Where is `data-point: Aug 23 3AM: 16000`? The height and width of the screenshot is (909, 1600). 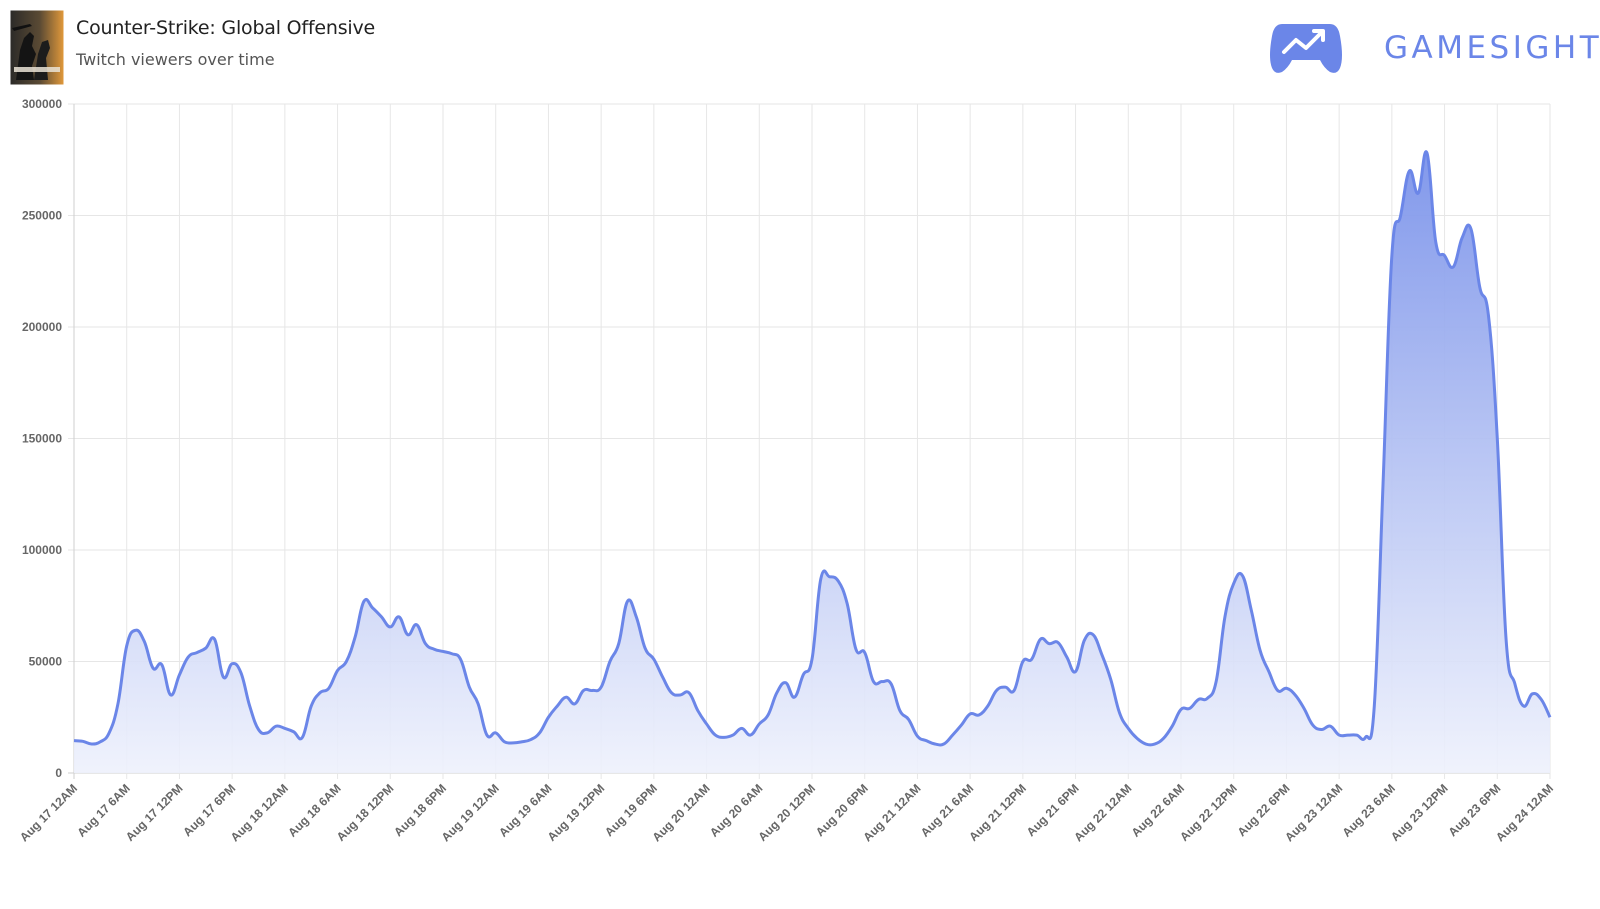
data-point: Aug 23 3AM: 16000 is located at coordinates (1366, 737).